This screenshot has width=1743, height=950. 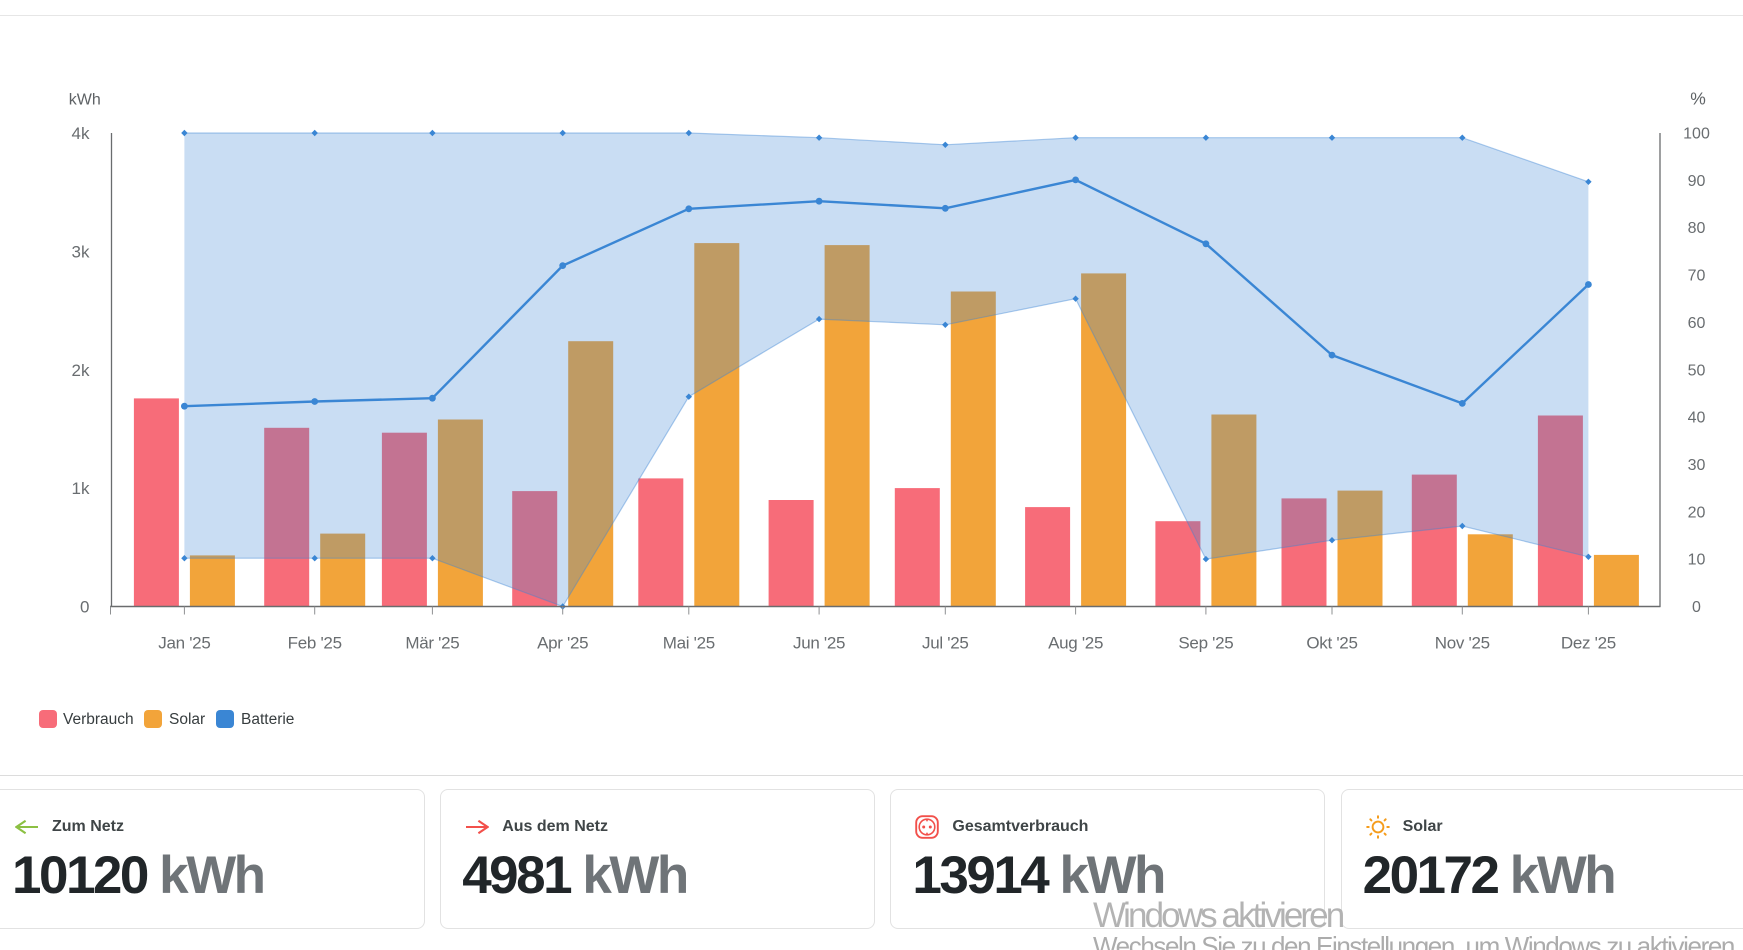 I want to click on svg-text: Nov '25, so click(x=1462, y=642).